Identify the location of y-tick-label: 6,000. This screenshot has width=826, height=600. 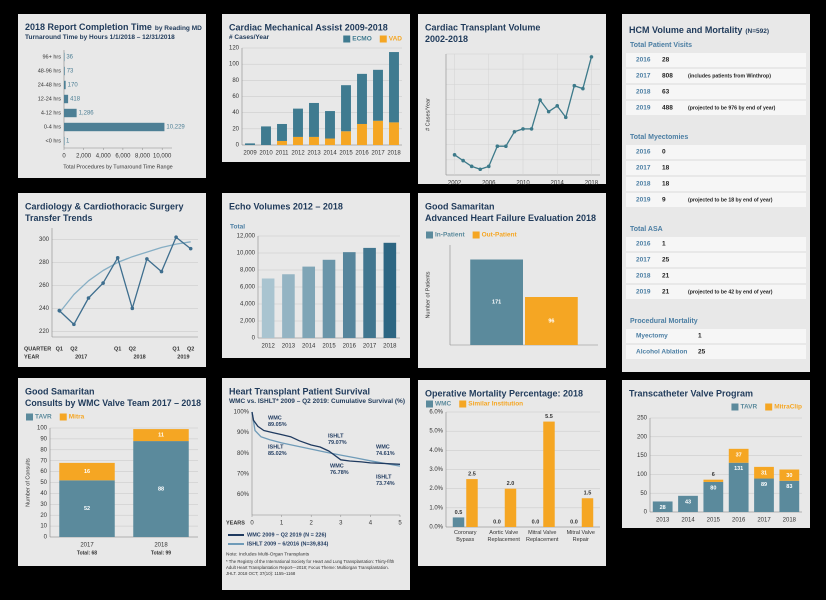
(248, 288).